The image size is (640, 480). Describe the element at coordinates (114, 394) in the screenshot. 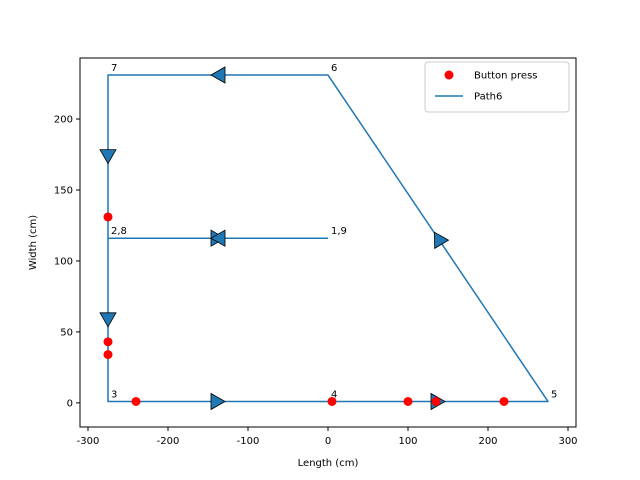

I see `point-label: 3` at that location.